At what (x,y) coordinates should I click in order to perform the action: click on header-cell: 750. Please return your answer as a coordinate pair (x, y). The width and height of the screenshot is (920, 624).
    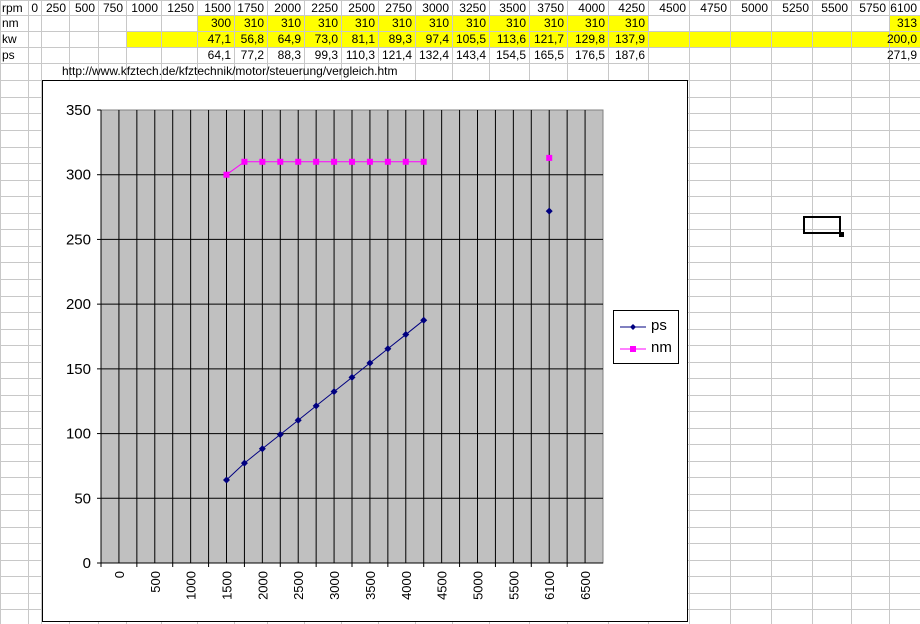
    Looking at the image, I should click on (113, 8).